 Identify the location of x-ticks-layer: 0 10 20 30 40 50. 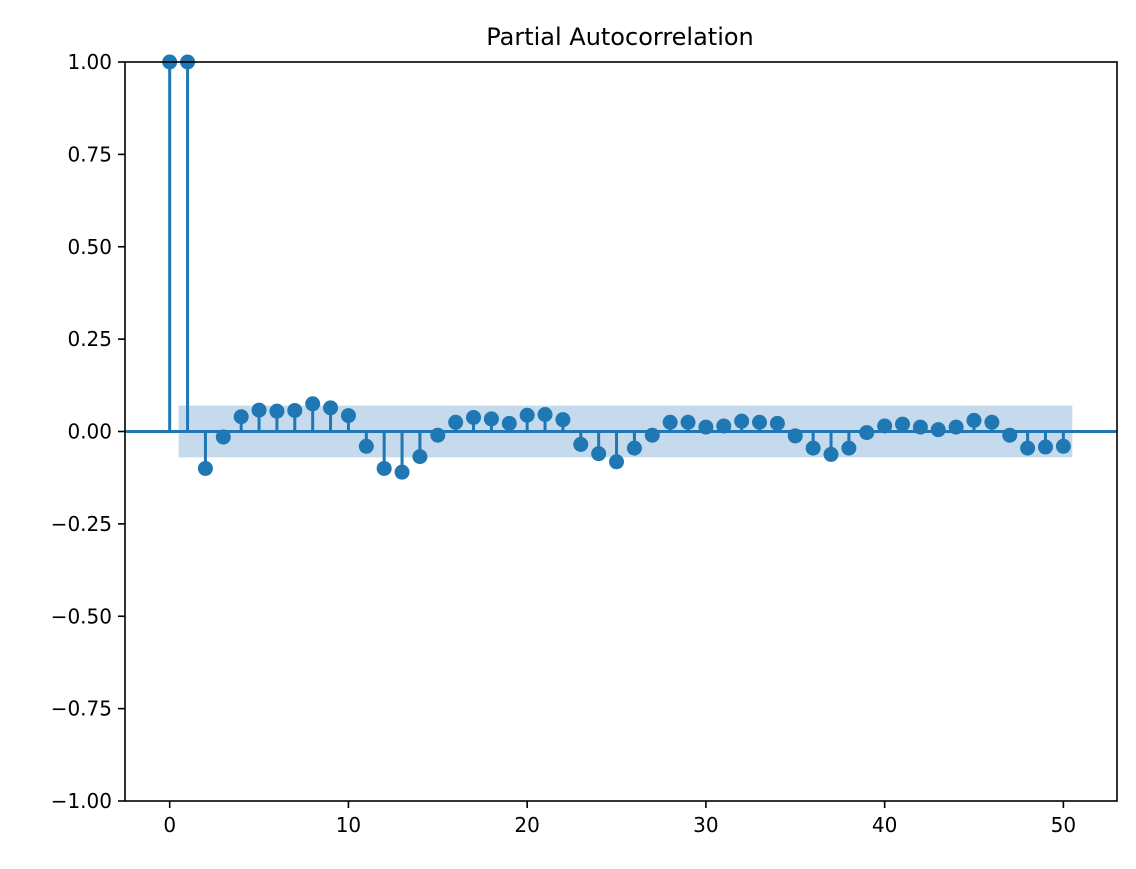
(619, 819).